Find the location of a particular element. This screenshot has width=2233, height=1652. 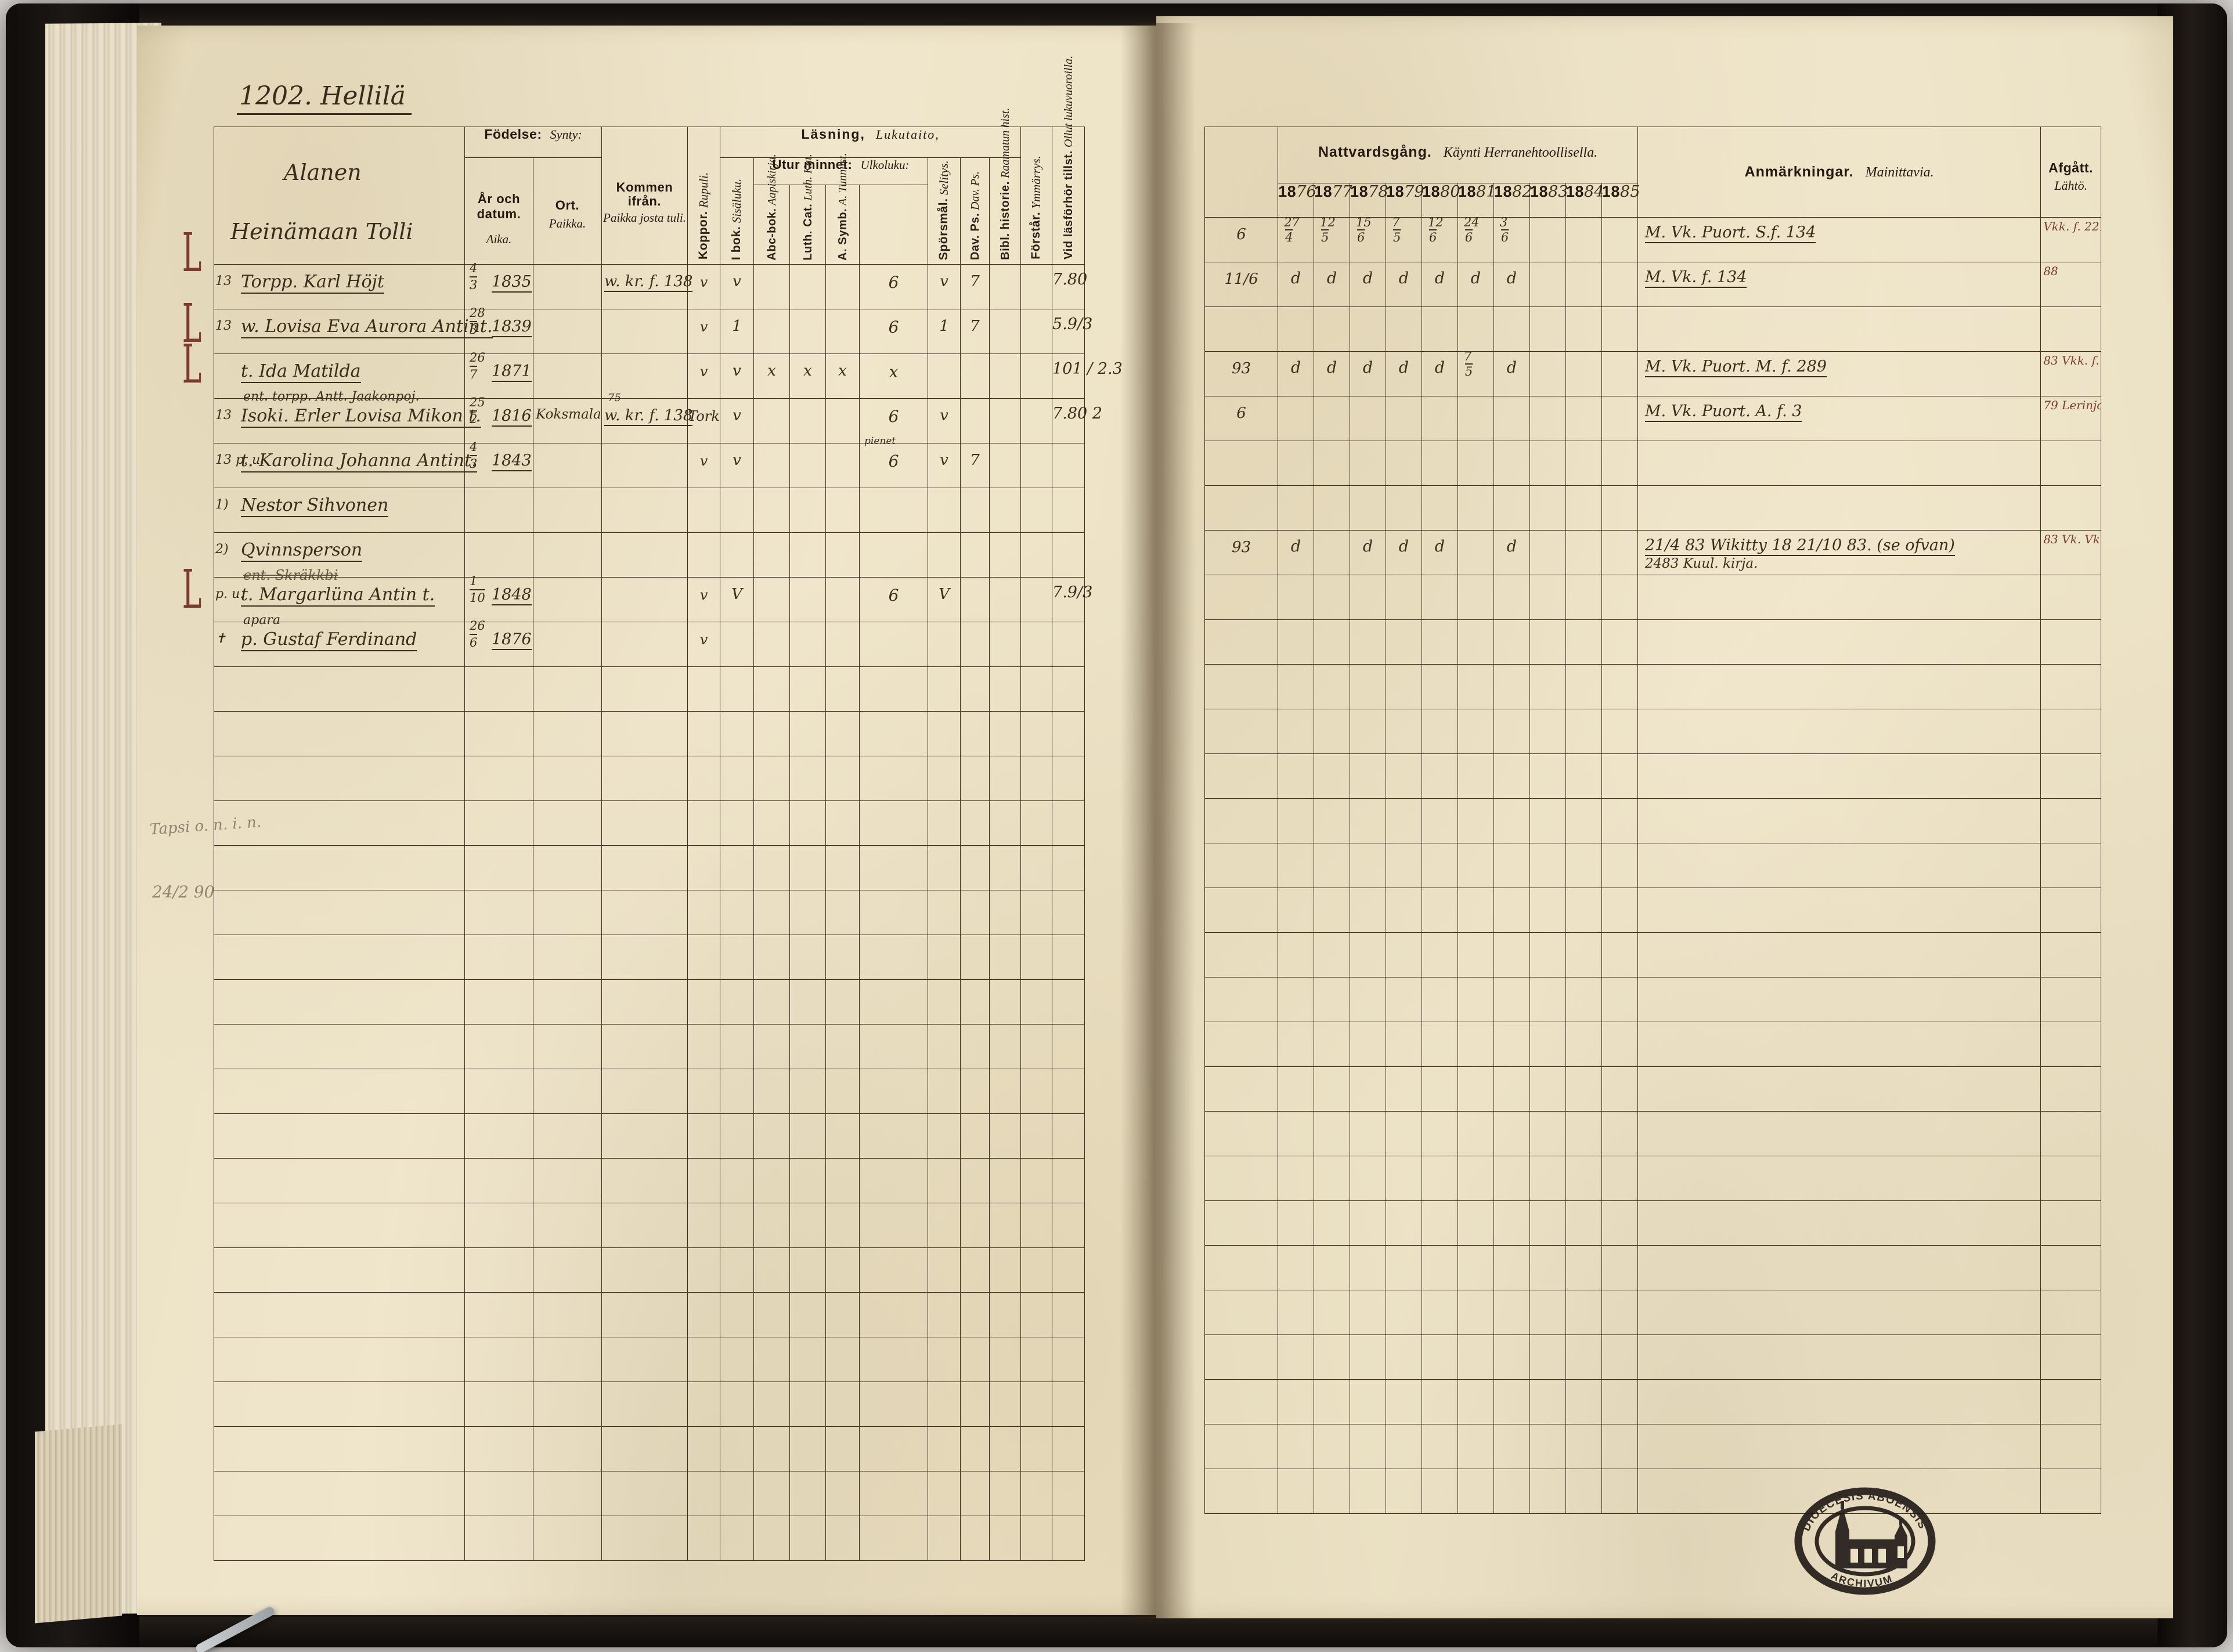

cell-departed: 79 Lerinjoki is located at coordinates (2070, 418).